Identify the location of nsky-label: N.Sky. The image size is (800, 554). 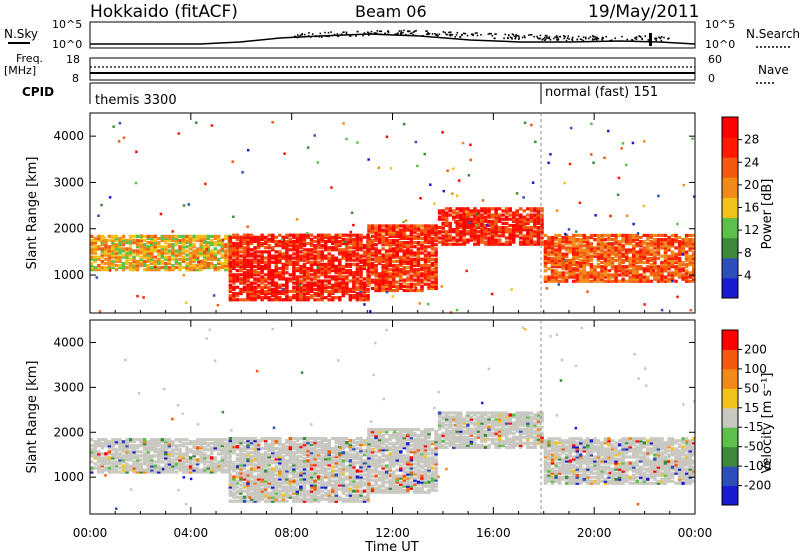
(21, 34).